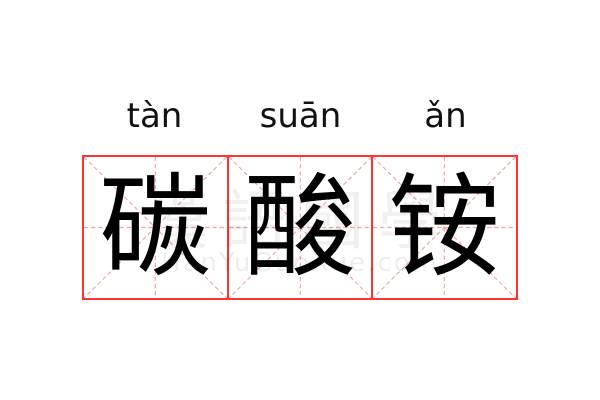 This screenshot has width=600, height=400. I want to click on character: 碳, so click(155, 227).